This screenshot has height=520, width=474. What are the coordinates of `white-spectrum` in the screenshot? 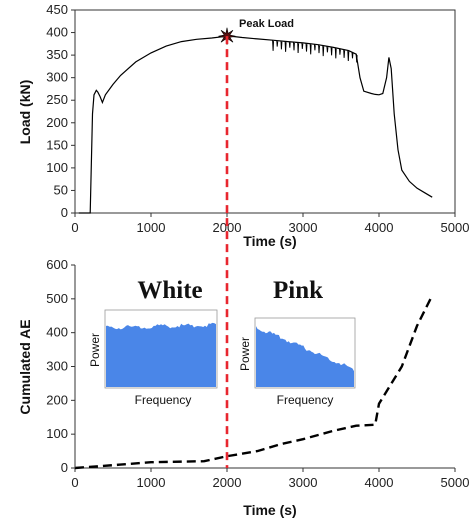 It's located at (161, 354).